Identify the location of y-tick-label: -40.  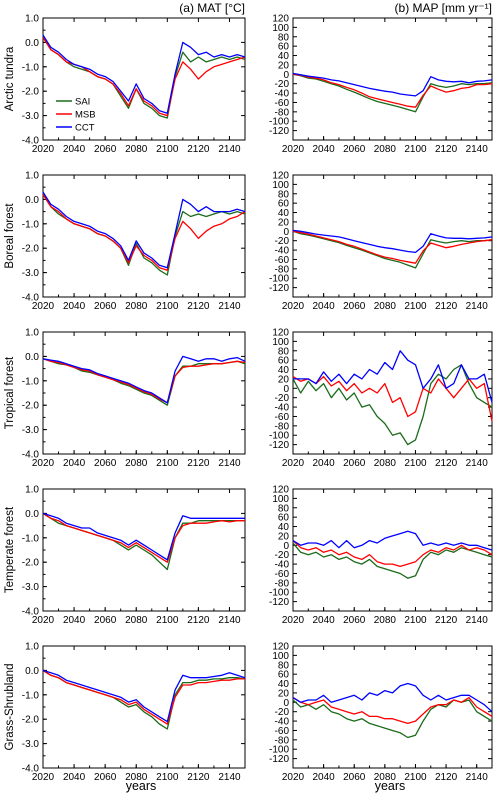
(282, 722).